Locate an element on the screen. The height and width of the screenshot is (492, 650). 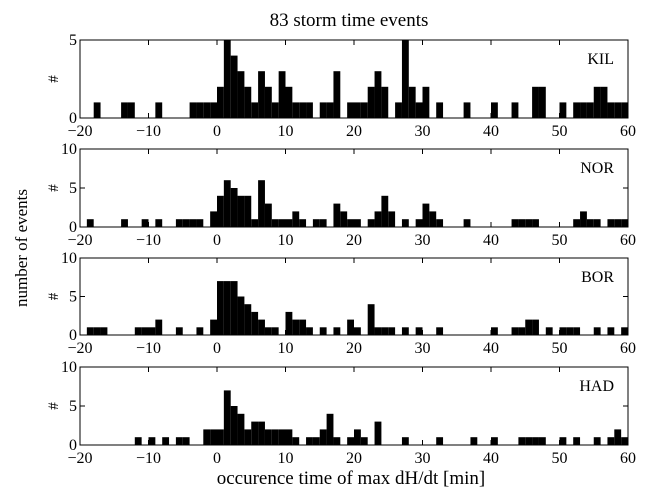
figure-ylabel: number of events is located at coordinates (21, 248).